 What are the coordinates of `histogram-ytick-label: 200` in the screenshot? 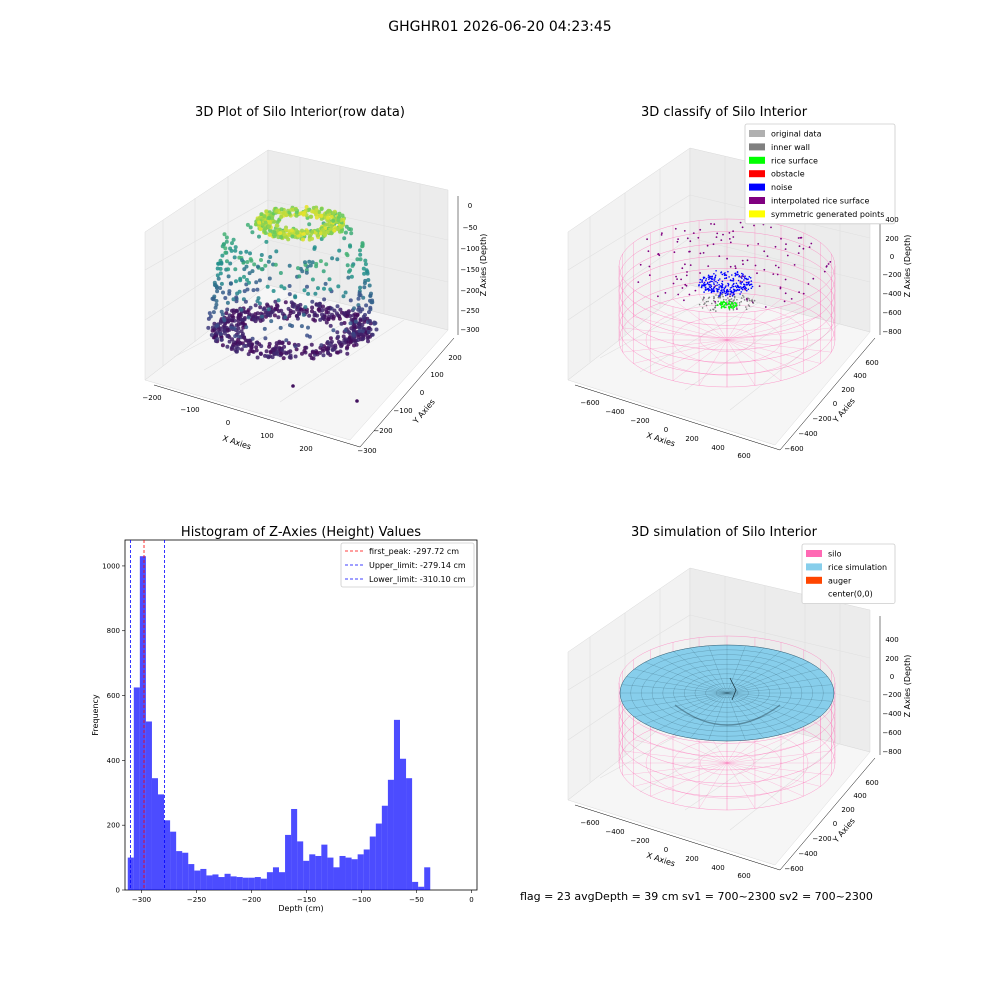 It's located at (113, 826).